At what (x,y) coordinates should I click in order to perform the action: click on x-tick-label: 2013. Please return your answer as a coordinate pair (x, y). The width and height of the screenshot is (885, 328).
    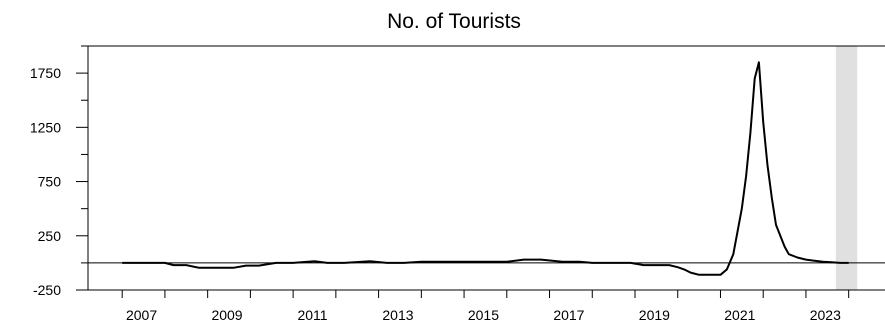
    Looking at the image, I should click on (397, 315).